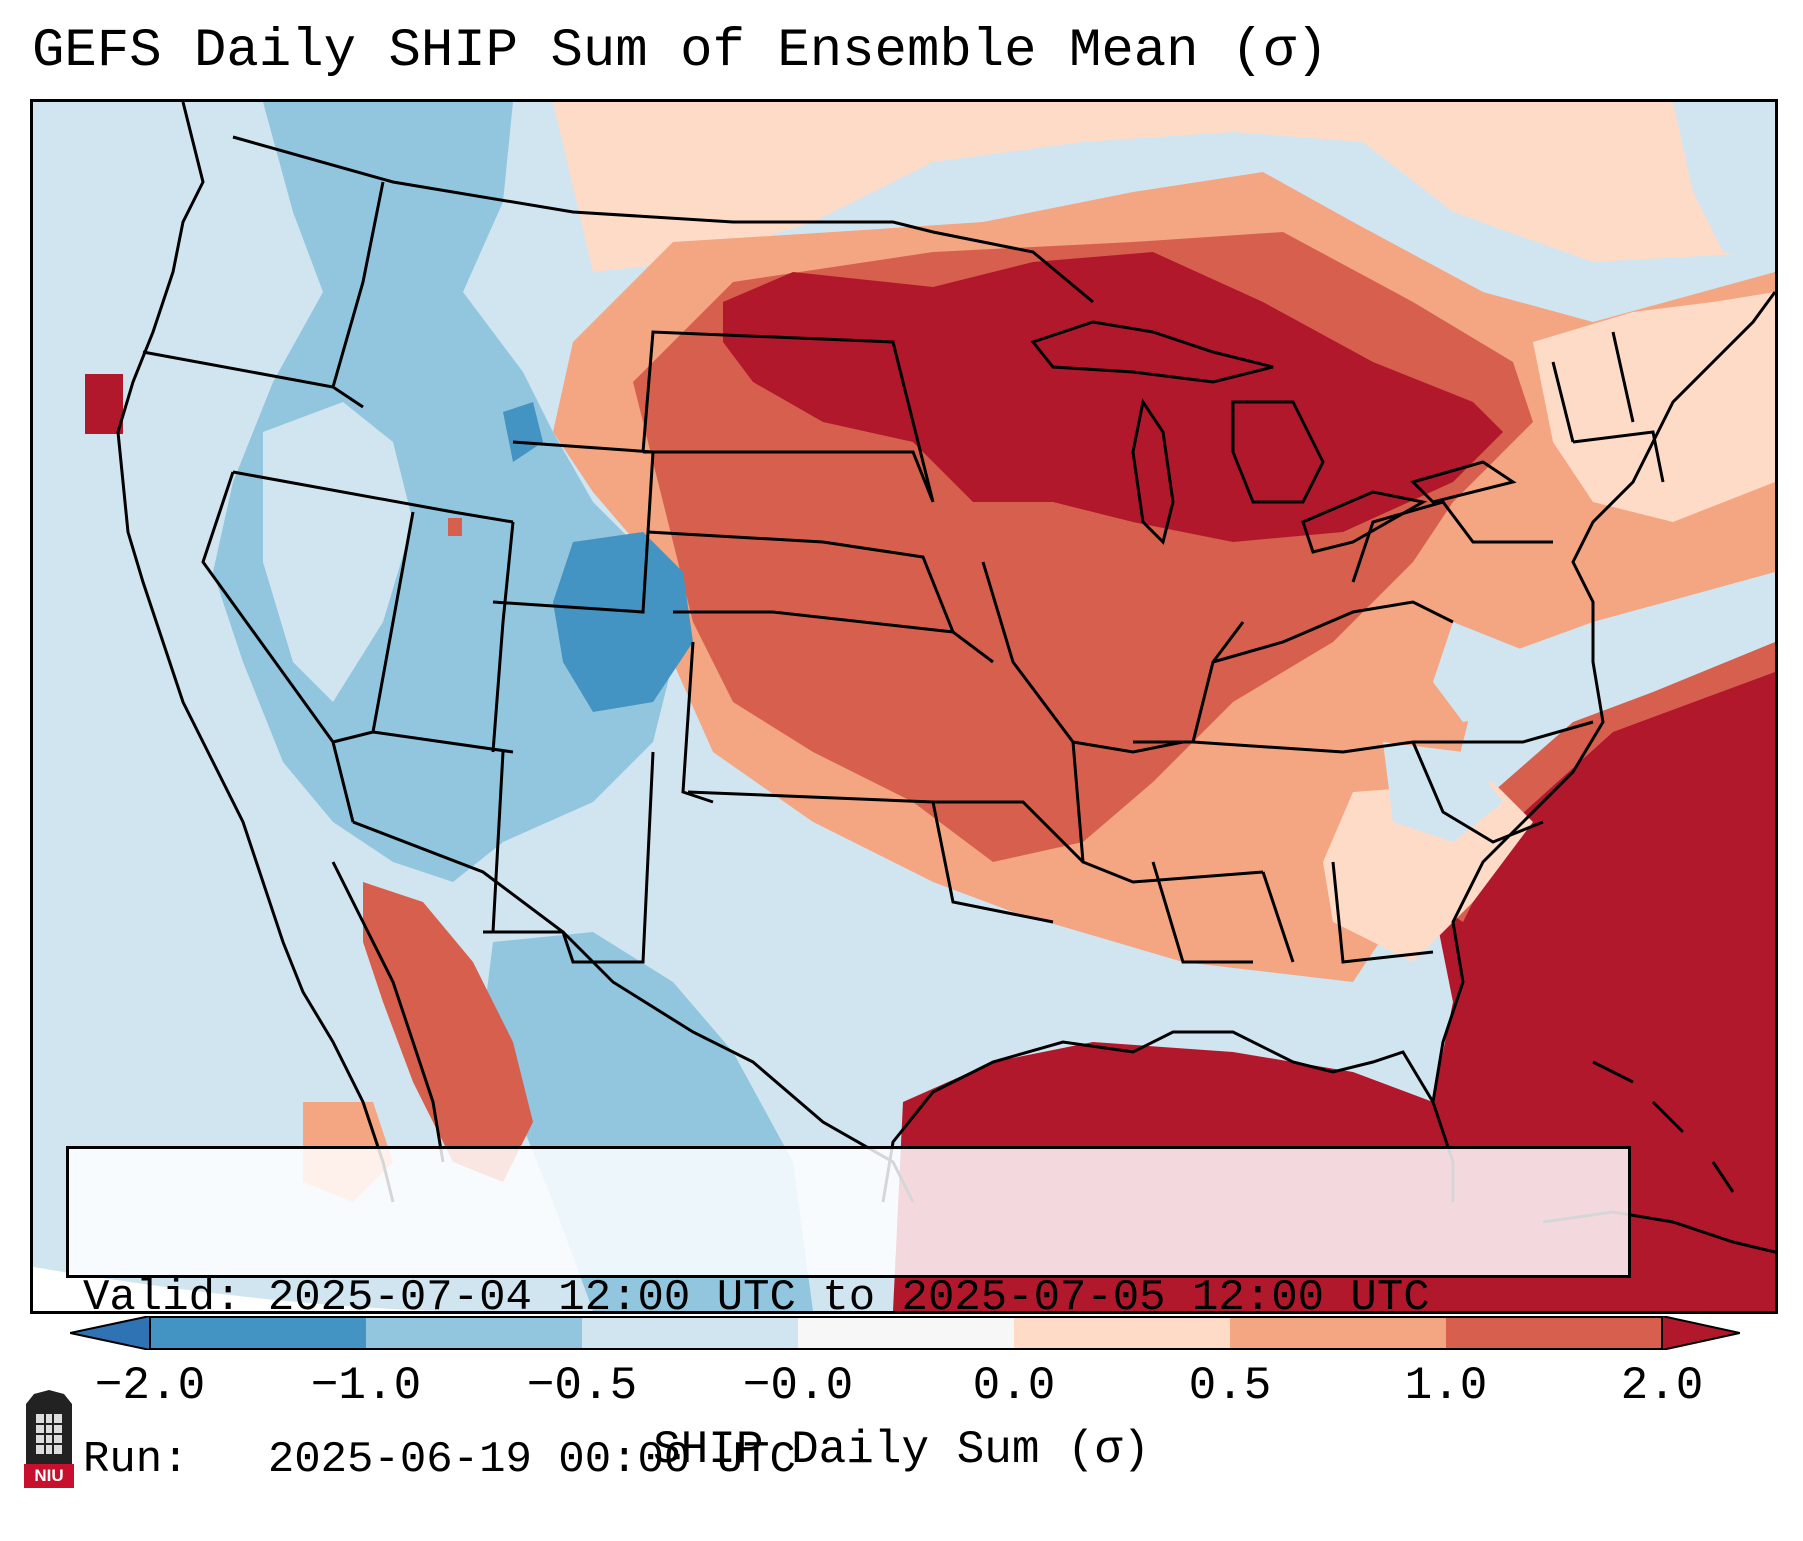 This screenshot has height=1541, width=1803. I want to click on colorbar-tick: −1.0, so click(366, 1386).